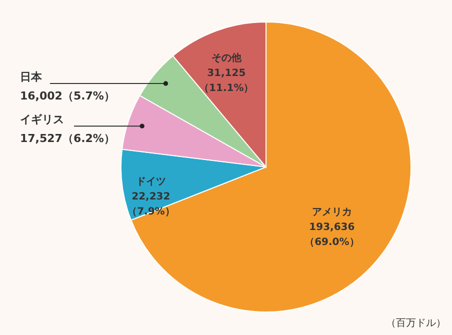 The height and width of the screenshot is (335, 452). I want to click on data-label: 17,527（6.2%）, so click(67, 139).